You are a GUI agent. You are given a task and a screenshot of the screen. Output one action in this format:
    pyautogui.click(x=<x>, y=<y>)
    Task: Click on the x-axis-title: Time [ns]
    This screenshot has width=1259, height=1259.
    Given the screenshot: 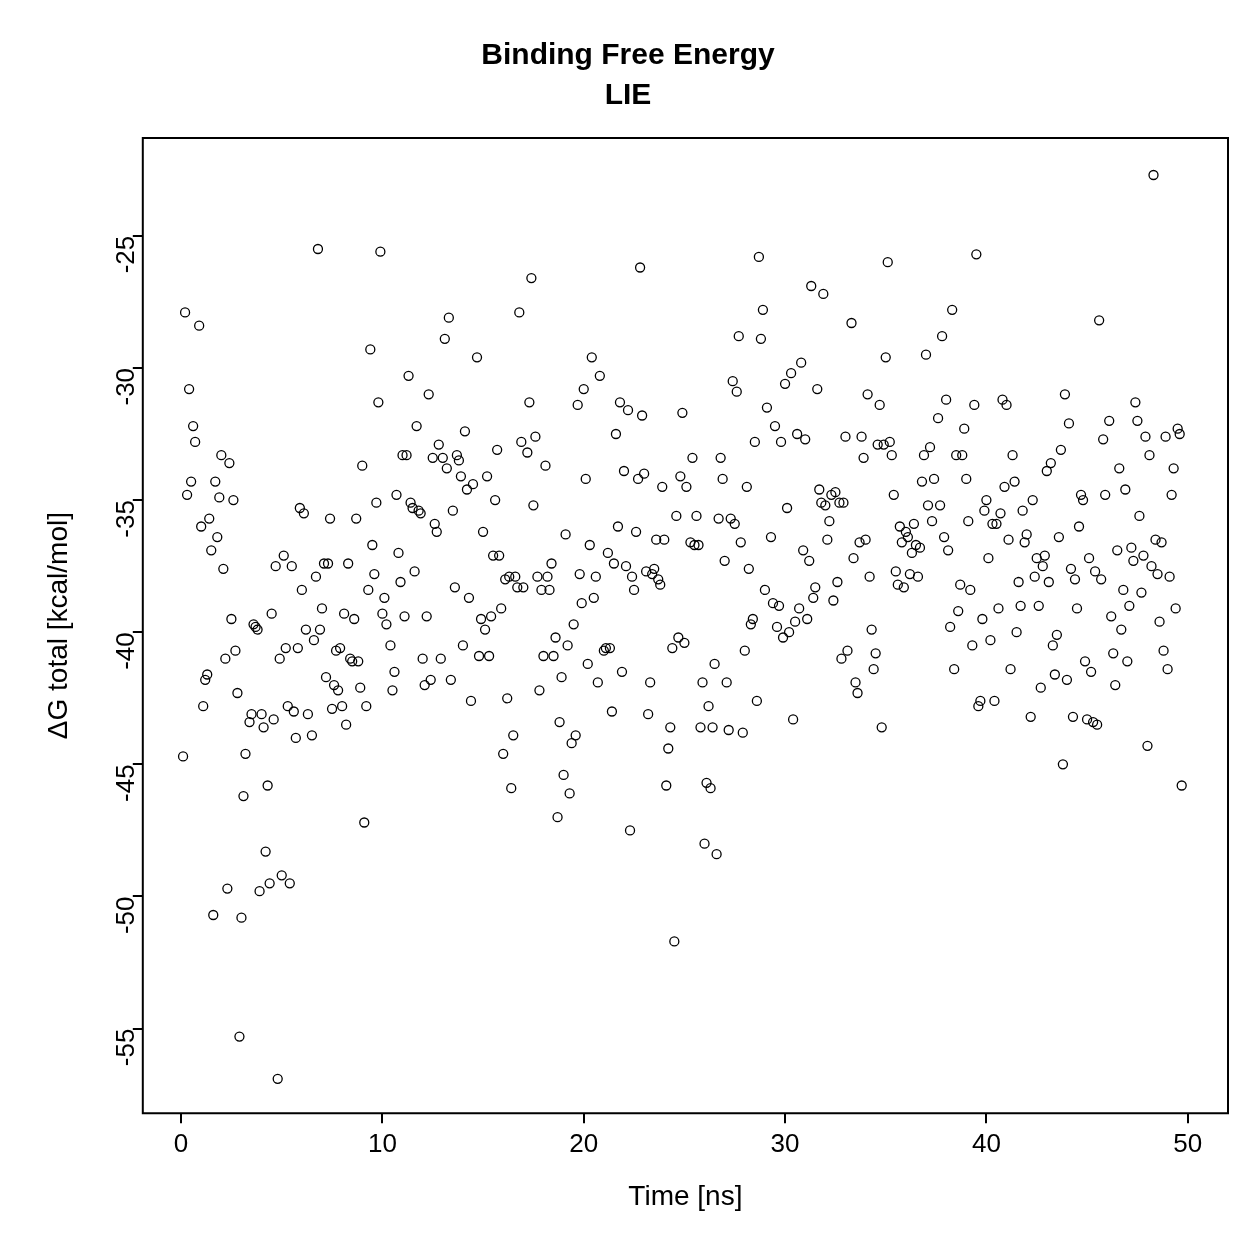 What is the action you would take?
    pyautogui.click(x=685, y=1195)
    